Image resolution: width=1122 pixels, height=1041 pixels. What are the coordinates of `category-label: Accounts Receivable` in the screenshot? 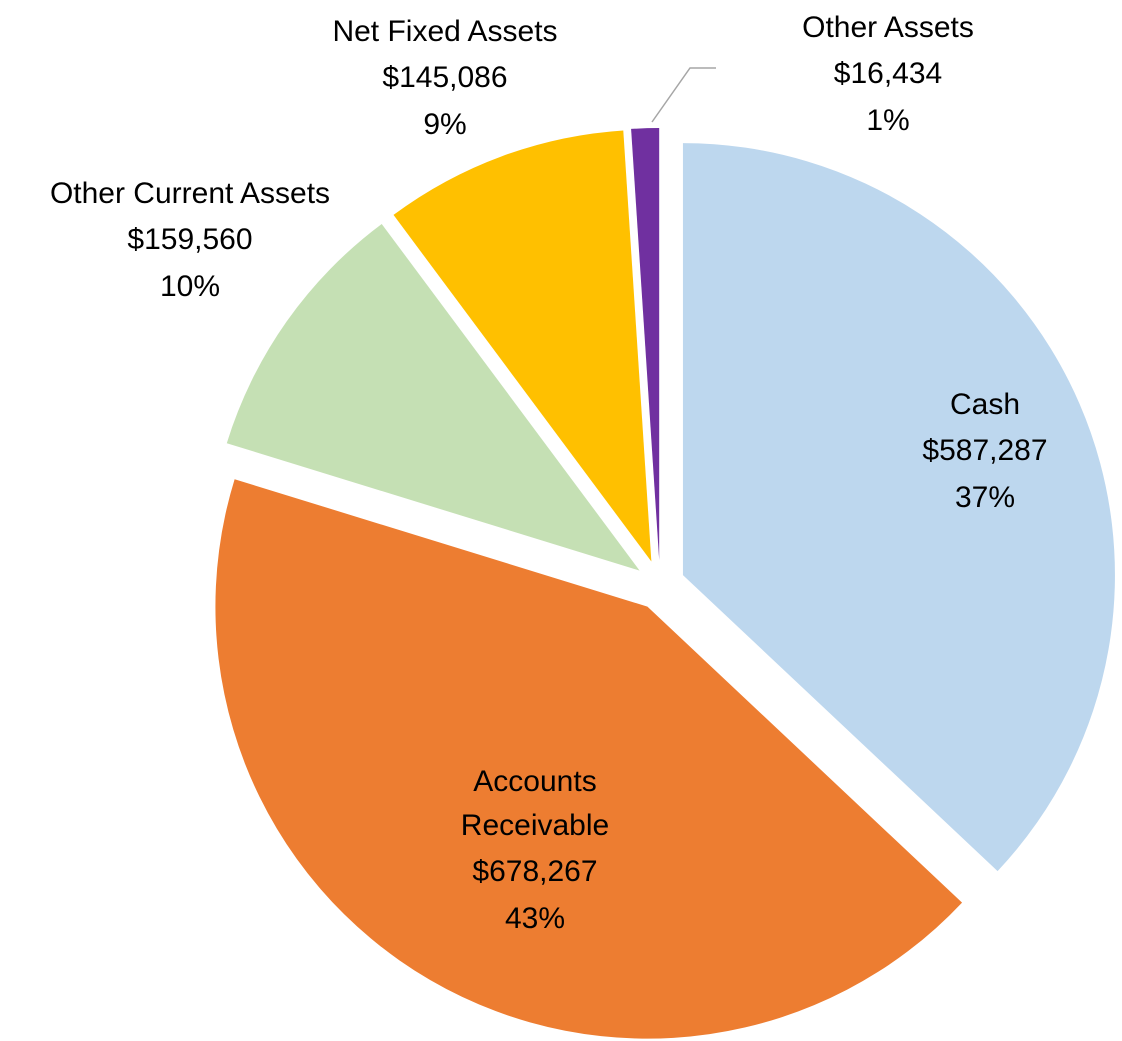 It's located at (535, 803).